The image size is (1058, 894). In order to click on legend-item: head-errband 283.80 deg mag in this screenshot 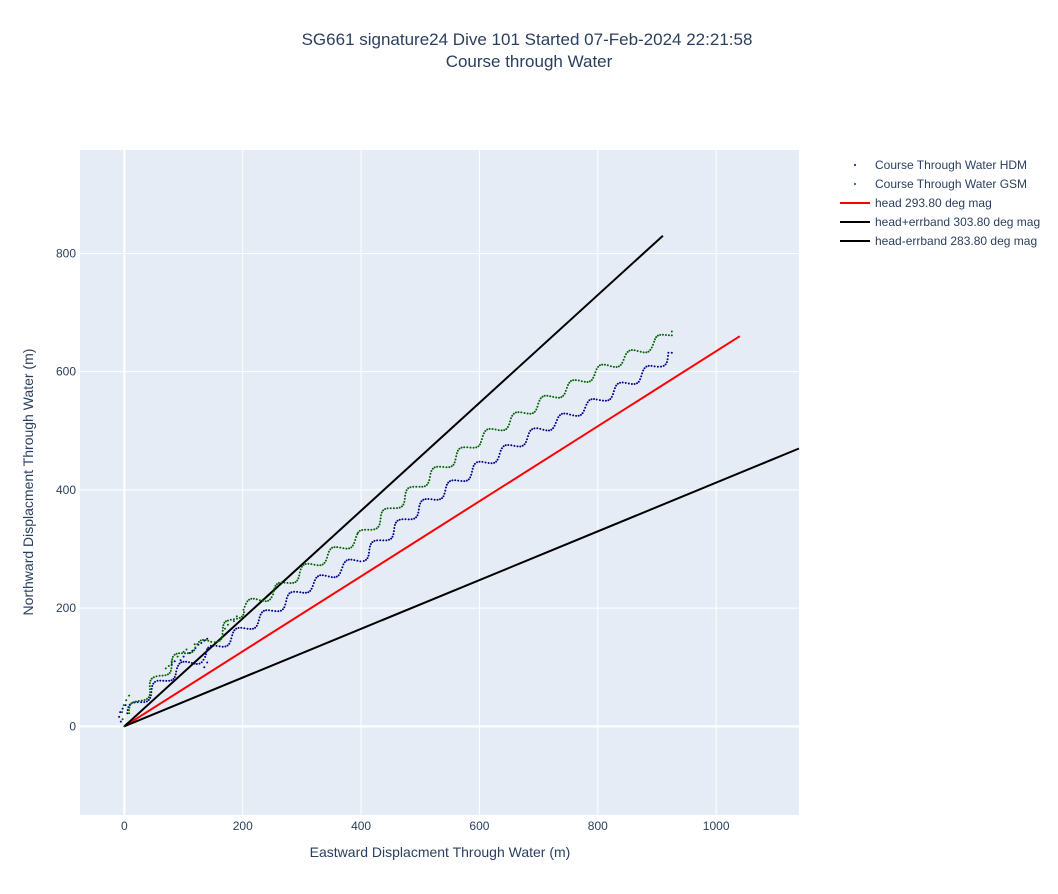, I will do `click(938, 241)`.